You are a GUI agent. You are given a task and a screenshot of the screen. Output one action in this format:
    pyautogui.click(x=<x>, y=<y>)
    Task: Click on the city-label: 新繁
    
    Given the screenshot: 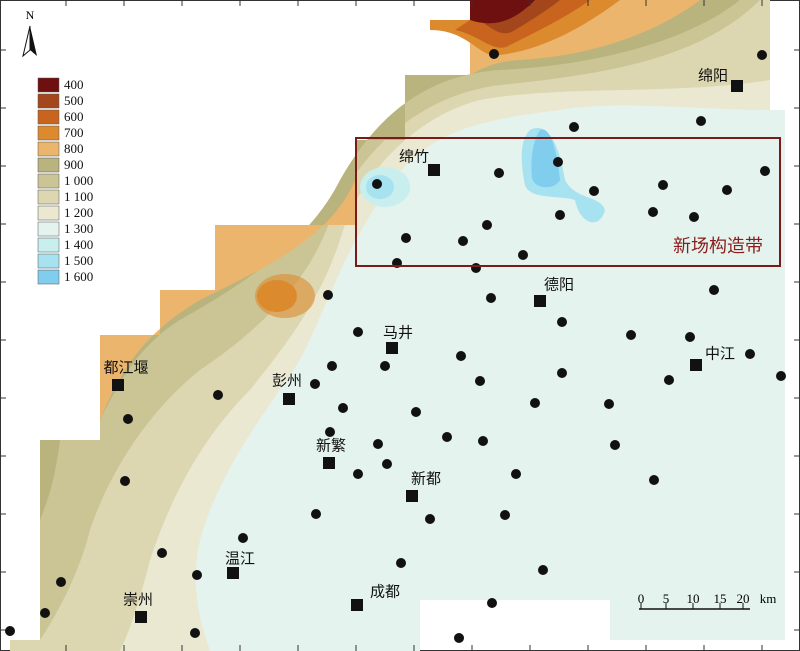 What is the action you would take?
    pyautogui.click(x=331, y=445)
    